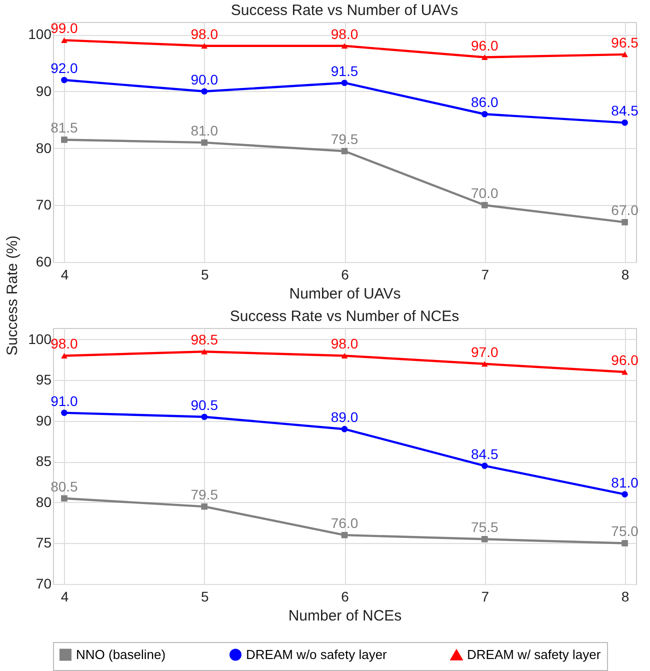 The image size is (650, 671). I want to click on y-tick-label: 85, so click(44, 461).